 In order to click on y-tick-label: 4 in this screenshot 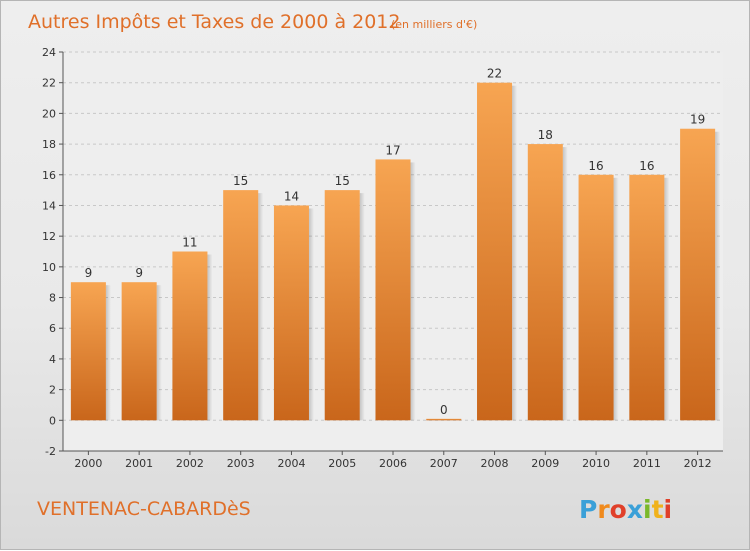, I will do `click(52, 359)`.